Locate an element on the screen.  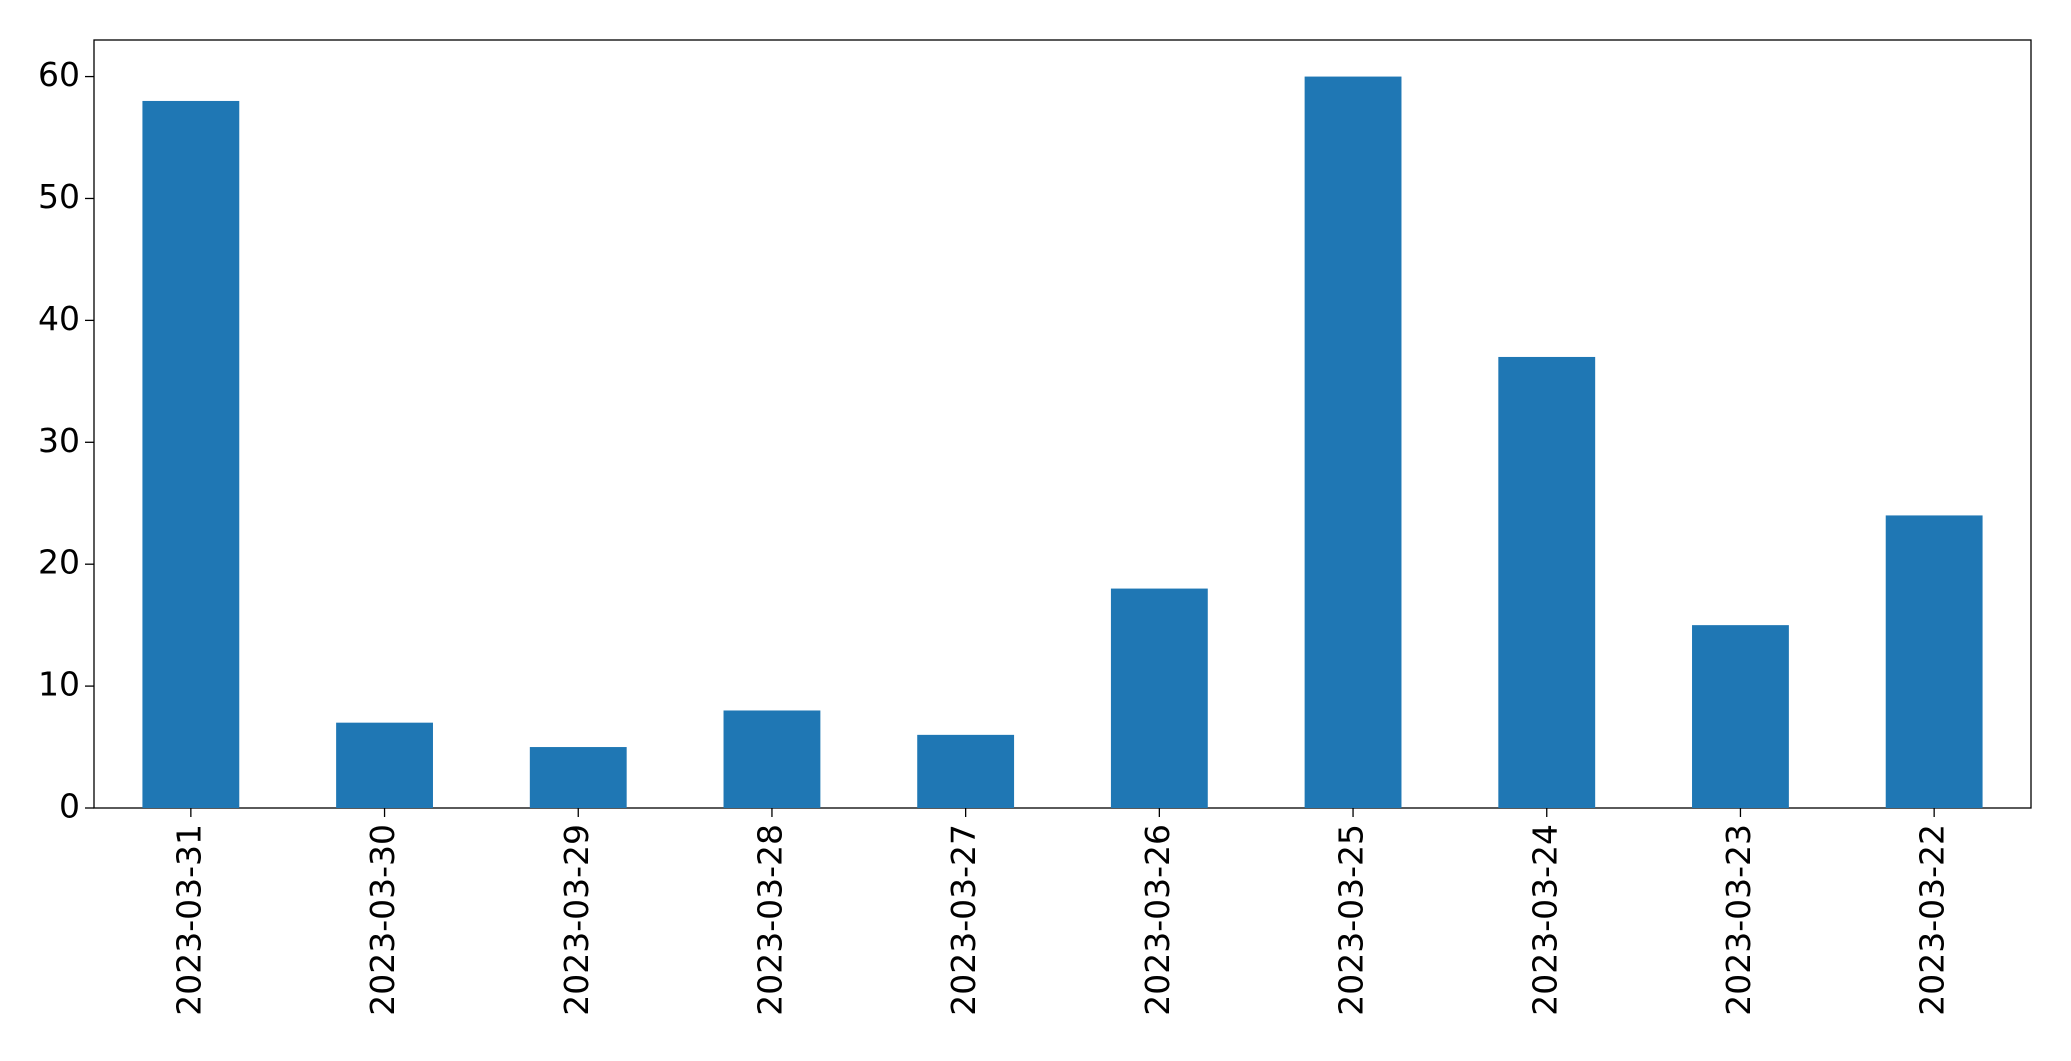
y-tick-label: 50 is located at coordinates (59, 196).